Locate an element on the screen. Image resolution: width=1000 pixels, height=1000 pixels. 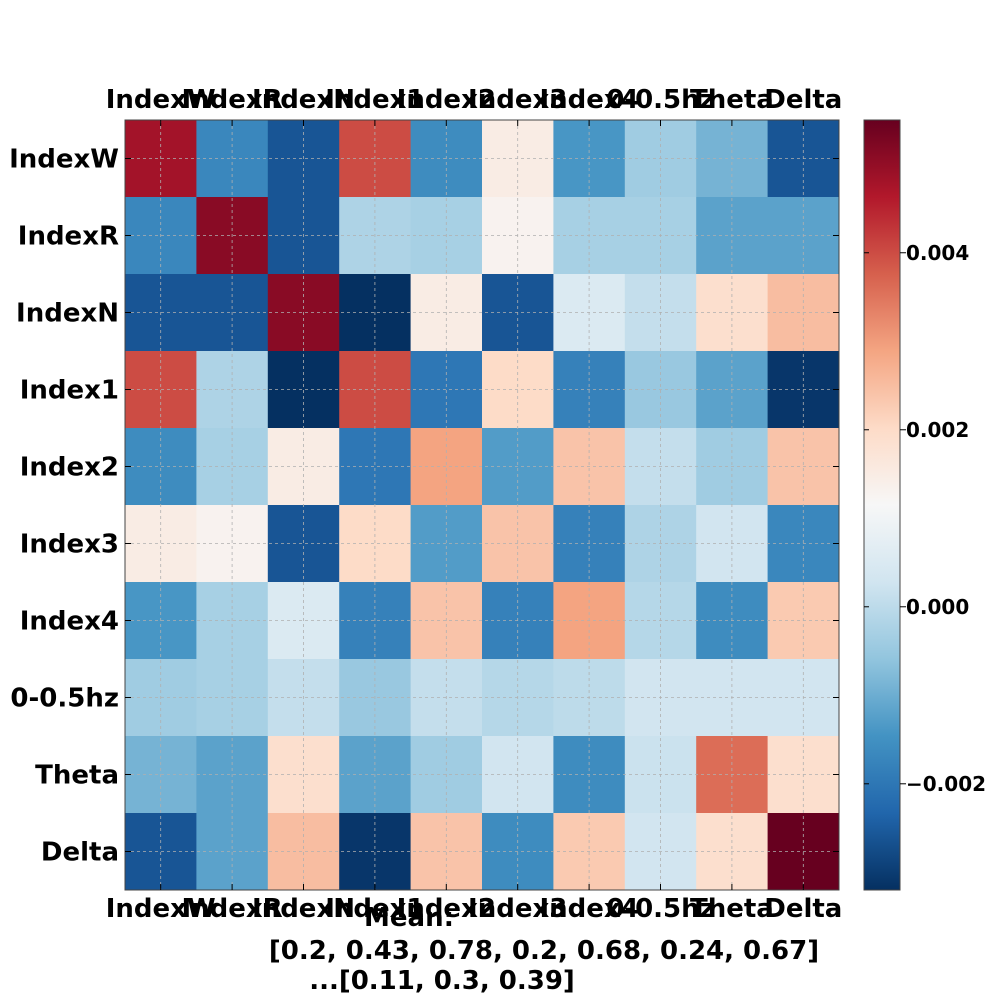
row-label-5: Index3 is located at coordinates (69, 545).